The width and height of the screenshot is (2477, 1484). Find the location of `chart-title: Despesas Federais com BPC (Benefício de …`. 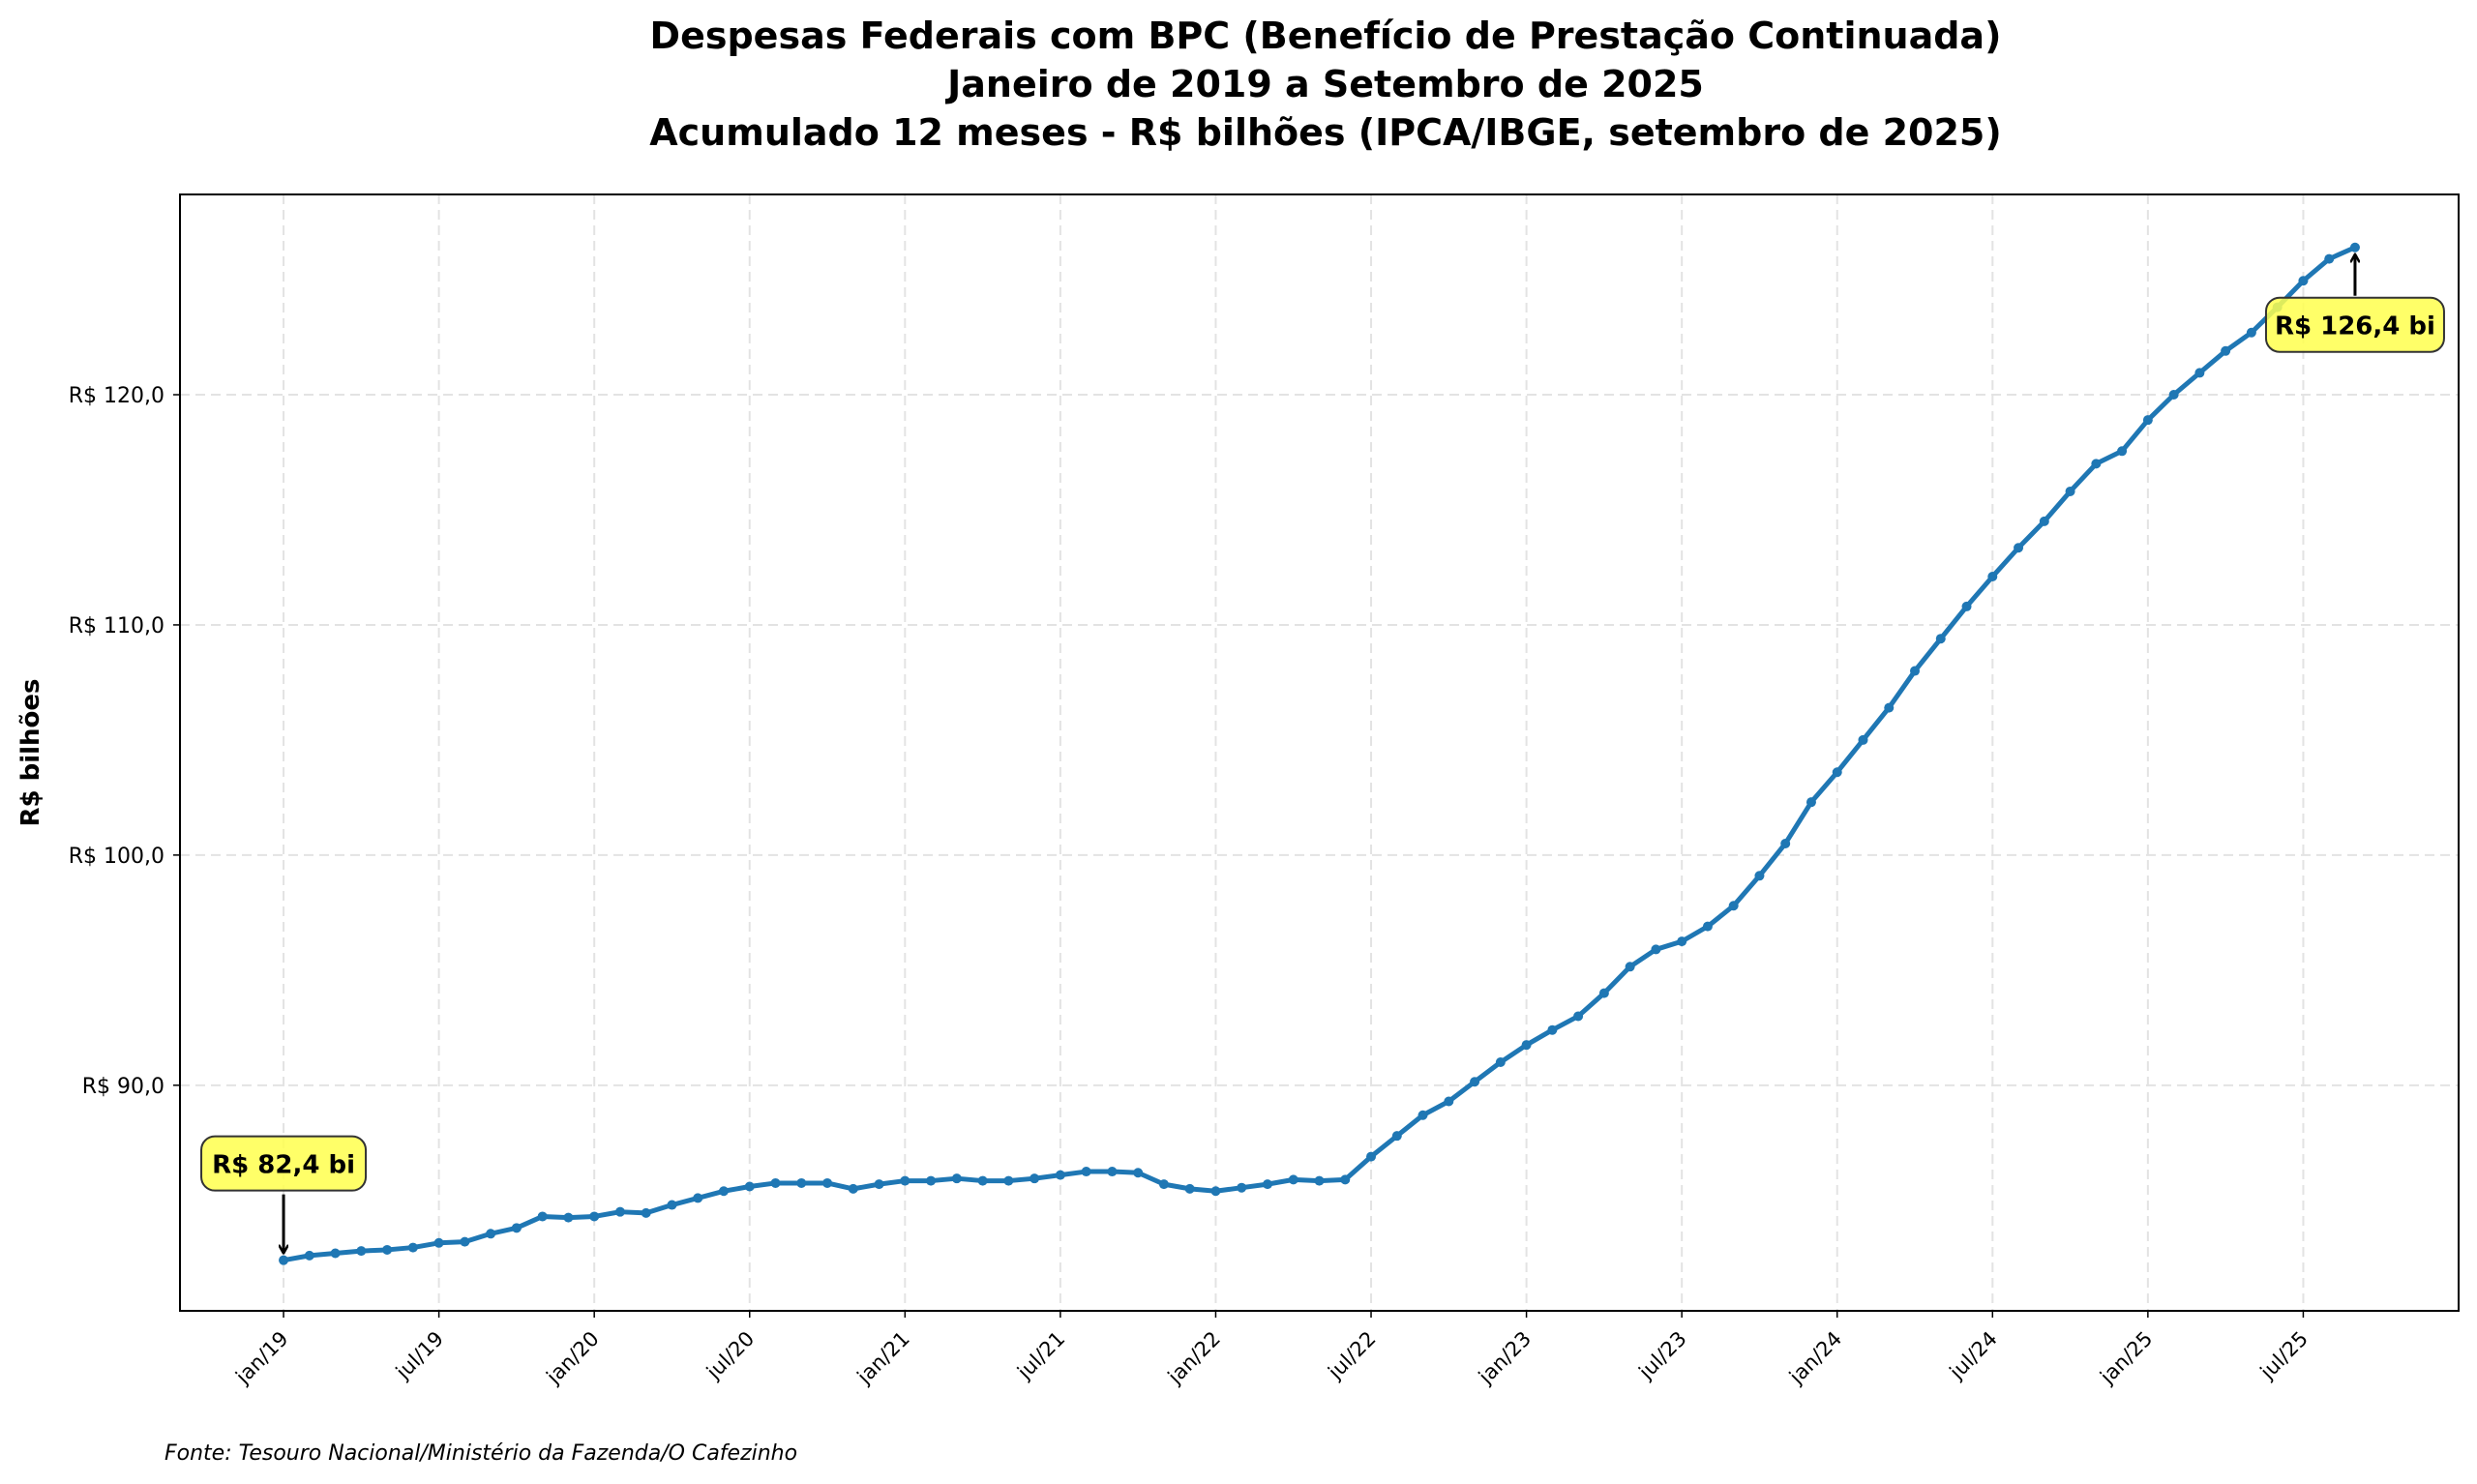

chart-title: Despesas Federais com BPC (Benefício de … is located at coordinates (1325, 84).